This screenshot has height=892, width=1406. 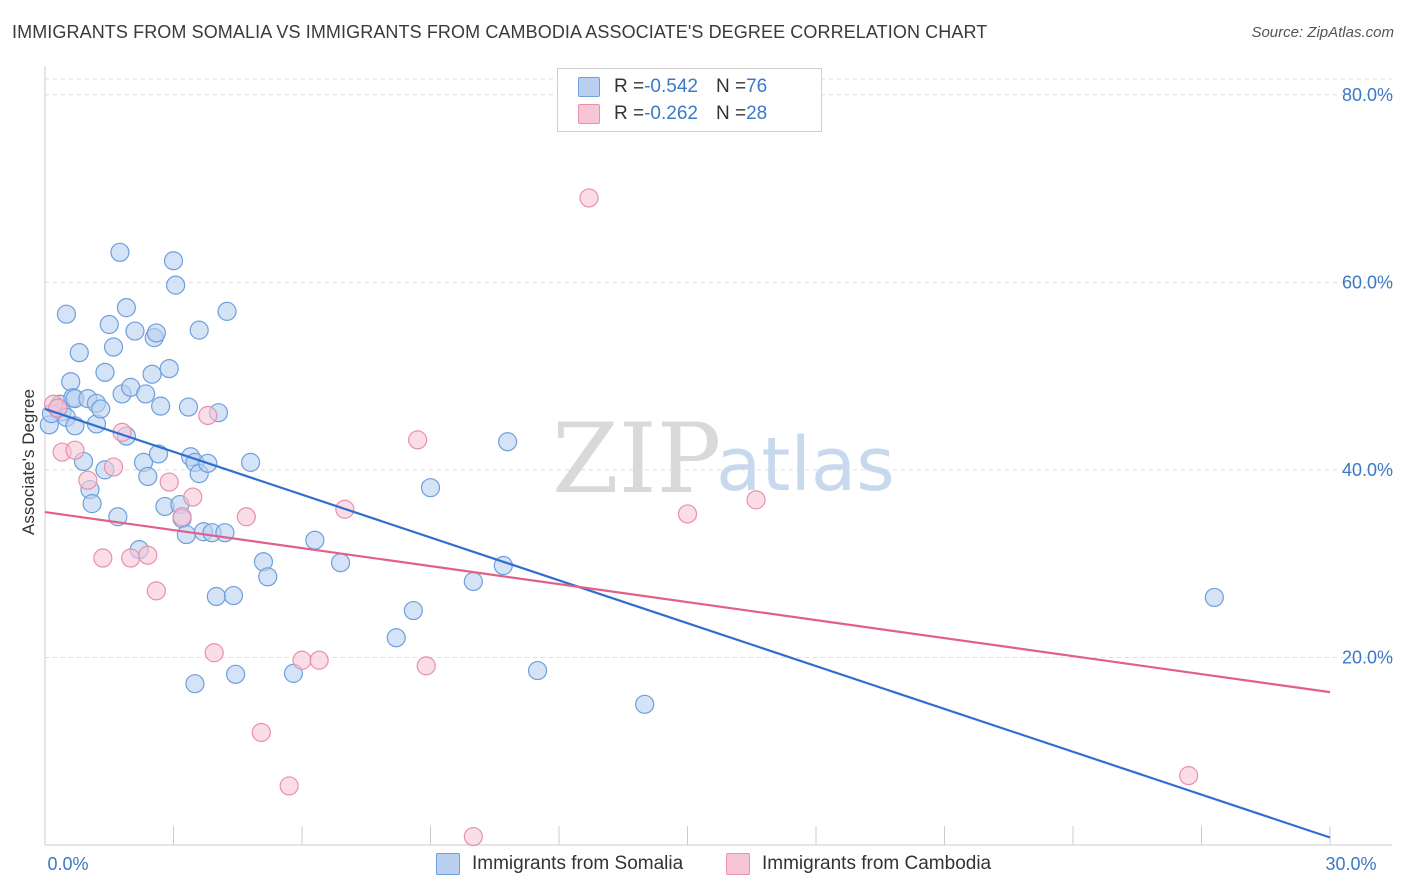 I want to click on legend-n-value: 76, so click(x=757, y=86).